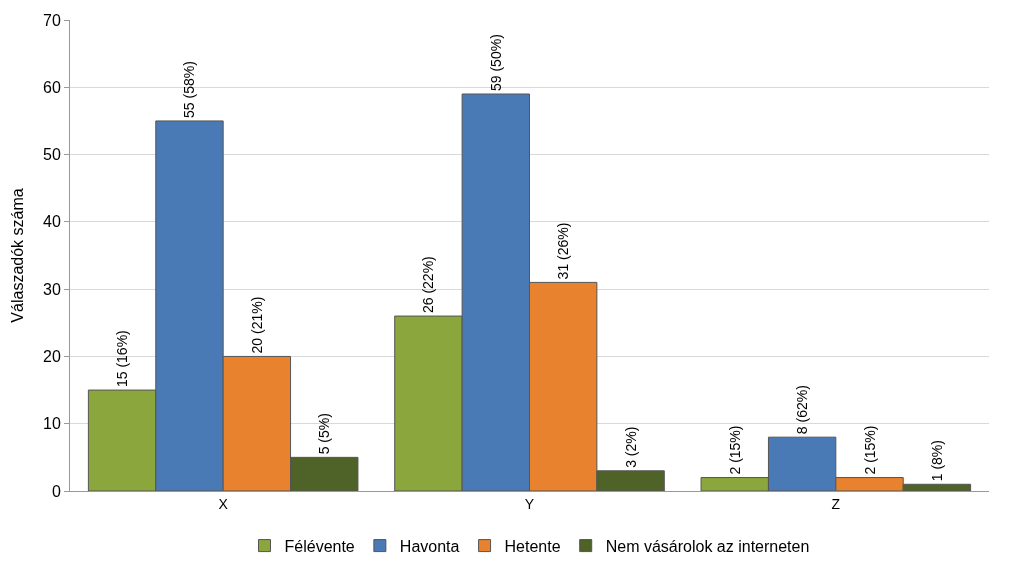 This screenshot has width=1009, height=575. What do you see at coordinates (189, 89) in the screenshot?
I see `data-label: 55 (58%)` at bounding box center [189, 89].